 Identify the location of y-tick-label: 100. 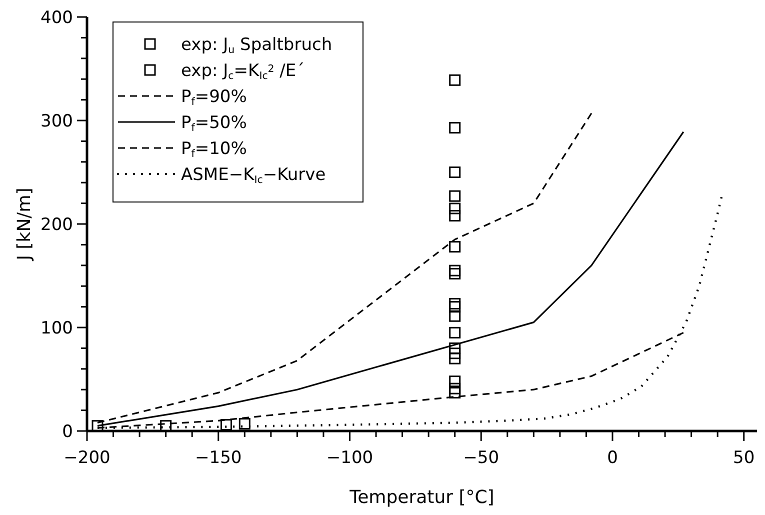
(56, 328).